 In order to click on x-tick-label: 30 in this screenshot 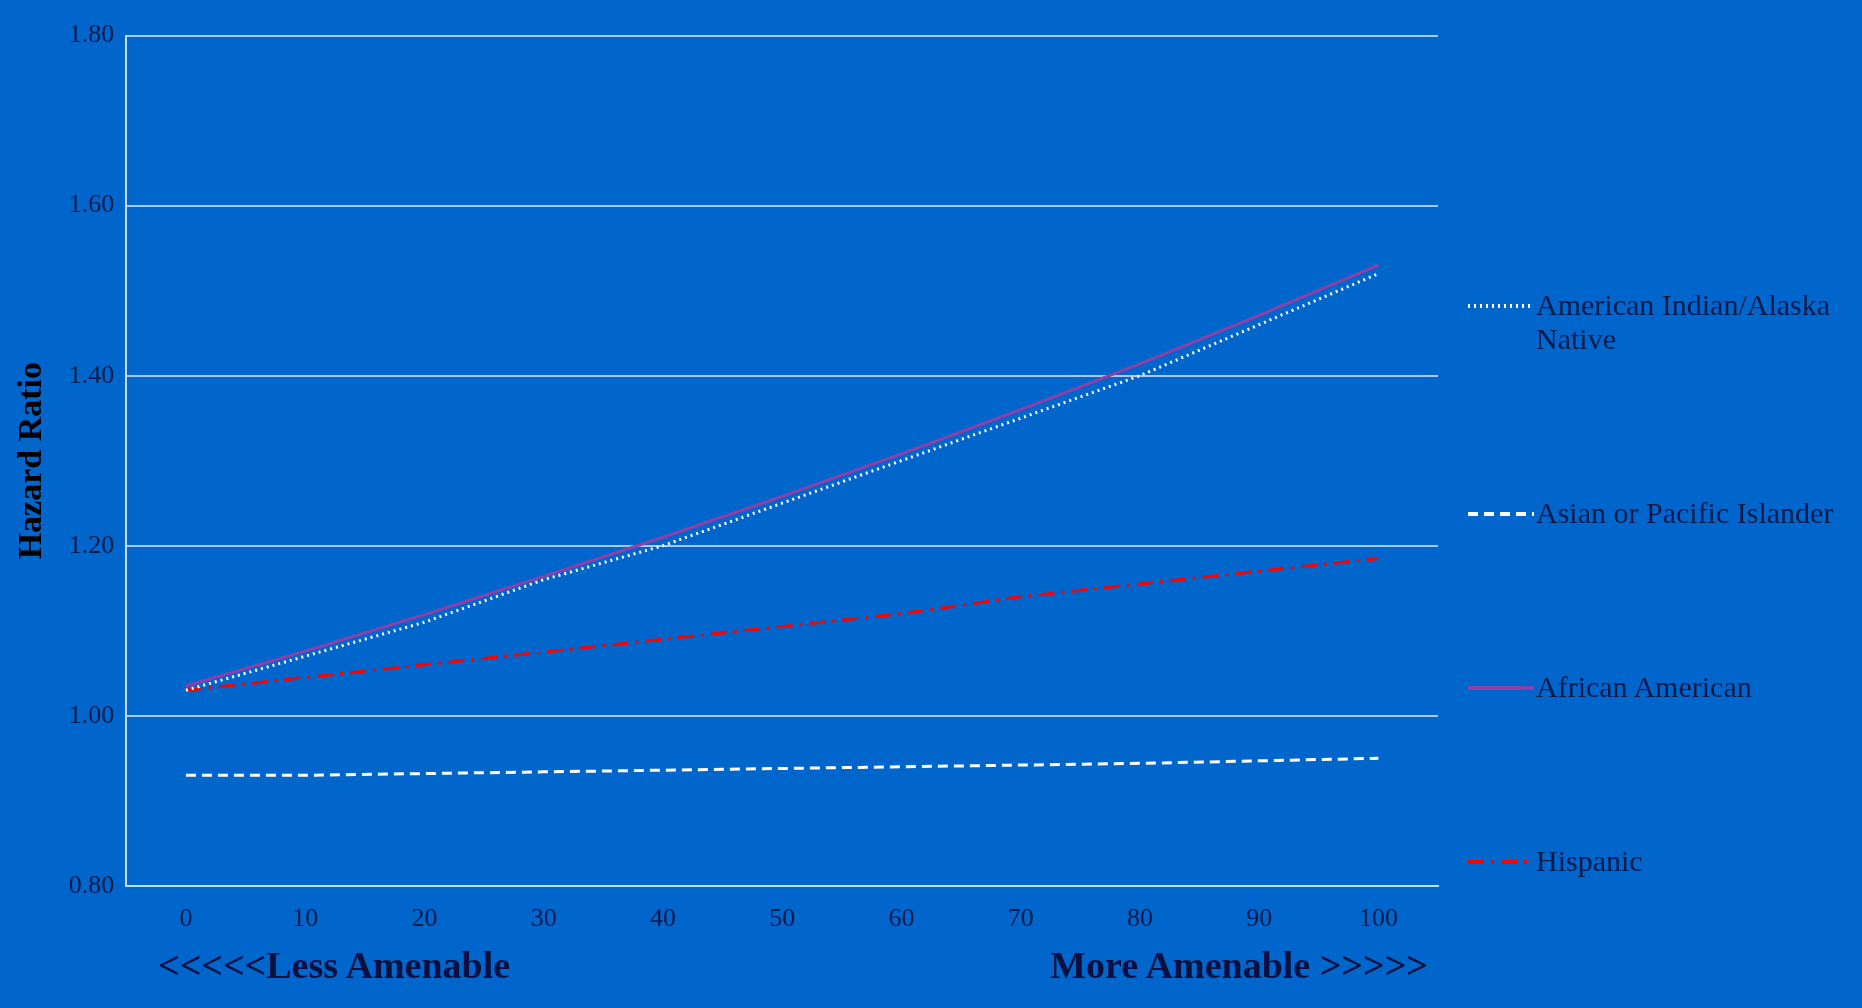, I will do `click(543, 918)`.